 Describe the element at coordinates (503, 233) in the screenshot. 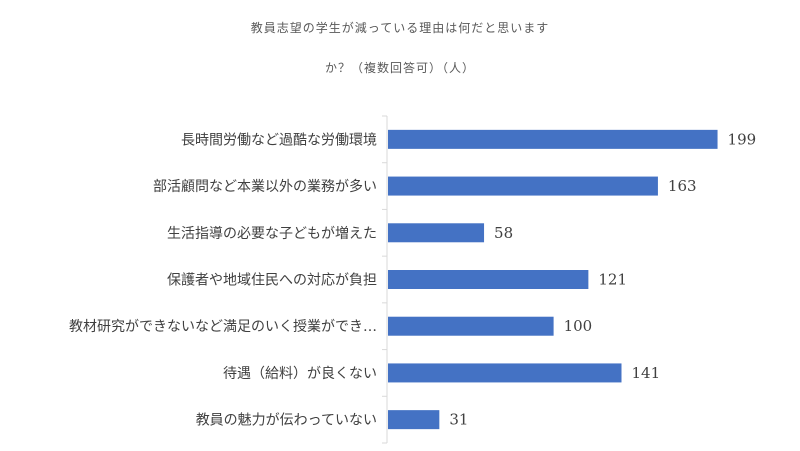

I see `data-label: 58` at that location.